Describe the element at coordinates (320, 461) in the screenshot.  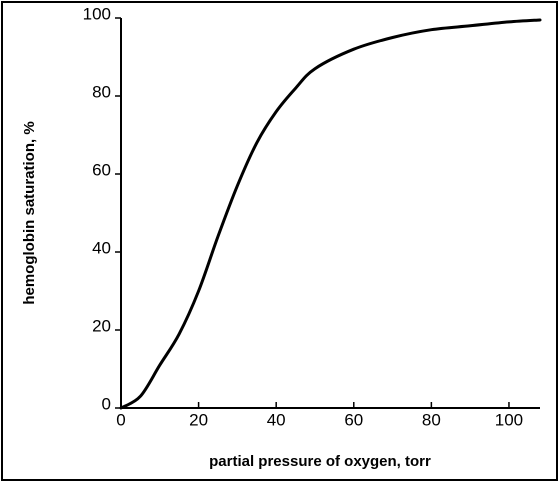
I see `x-axis-label: partial pressure of oxygen, torr` at that location.